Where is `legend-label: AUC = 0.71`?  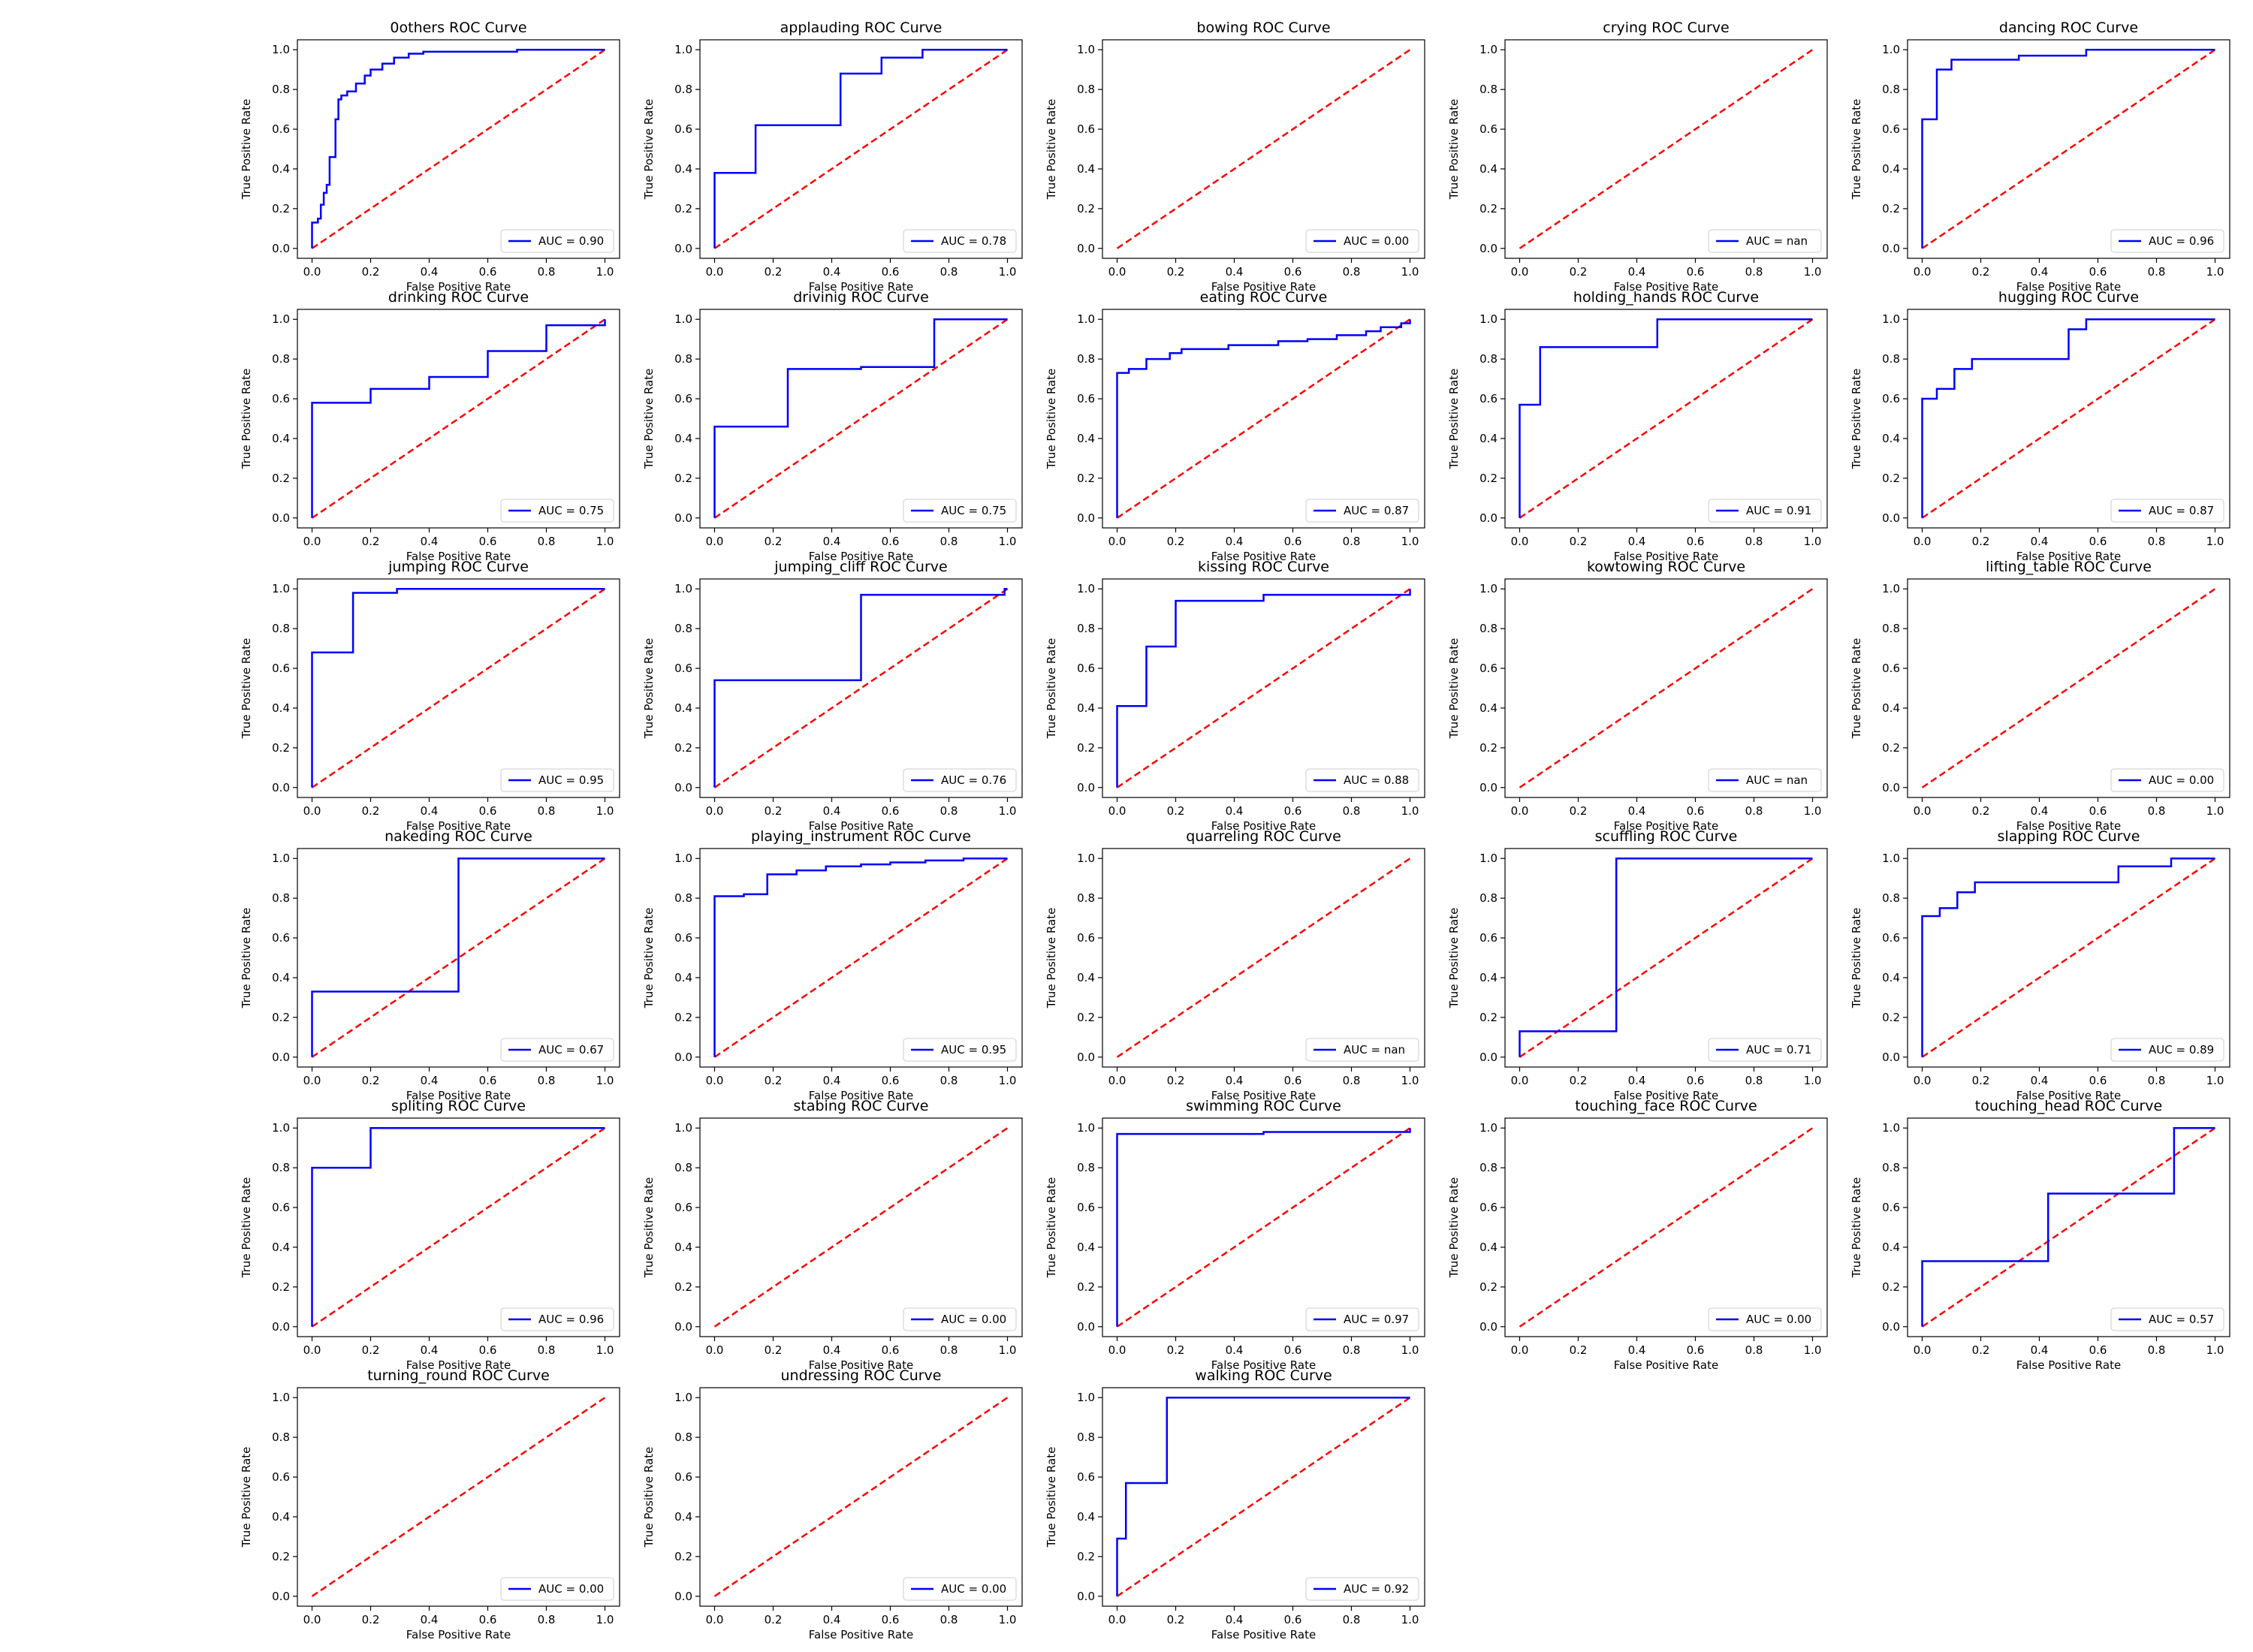 legend-label: AUC = 0.71 is located at coordinates (1779, 1050).